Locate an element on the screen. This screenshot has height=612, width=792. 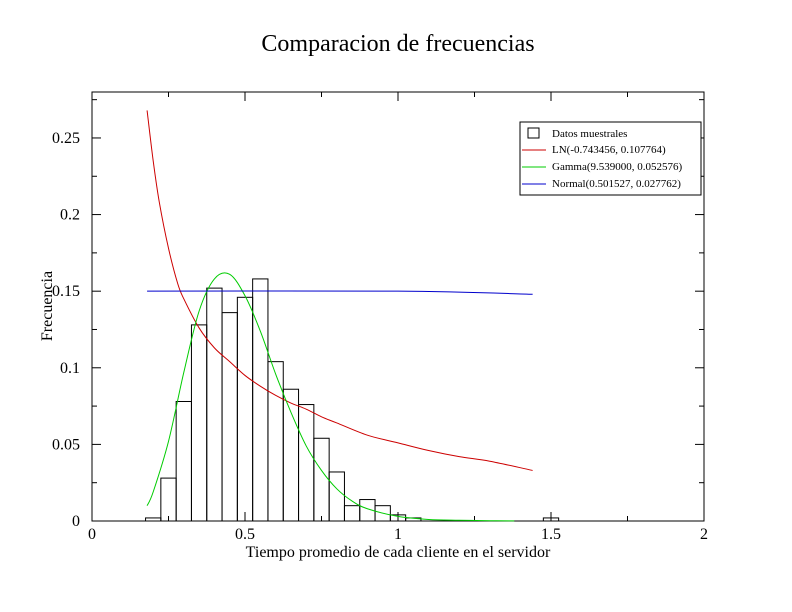
legend-label-normal: Normal(0.501527, 0.027762) is located at coordinates (616, 184).